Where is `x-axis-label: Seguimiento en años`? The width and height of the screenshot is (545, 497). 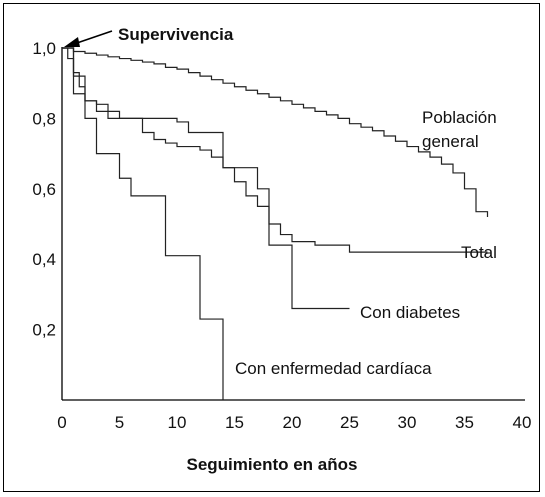 x-axis-label: Seguimiento en años is located at coordinates (272, 464).